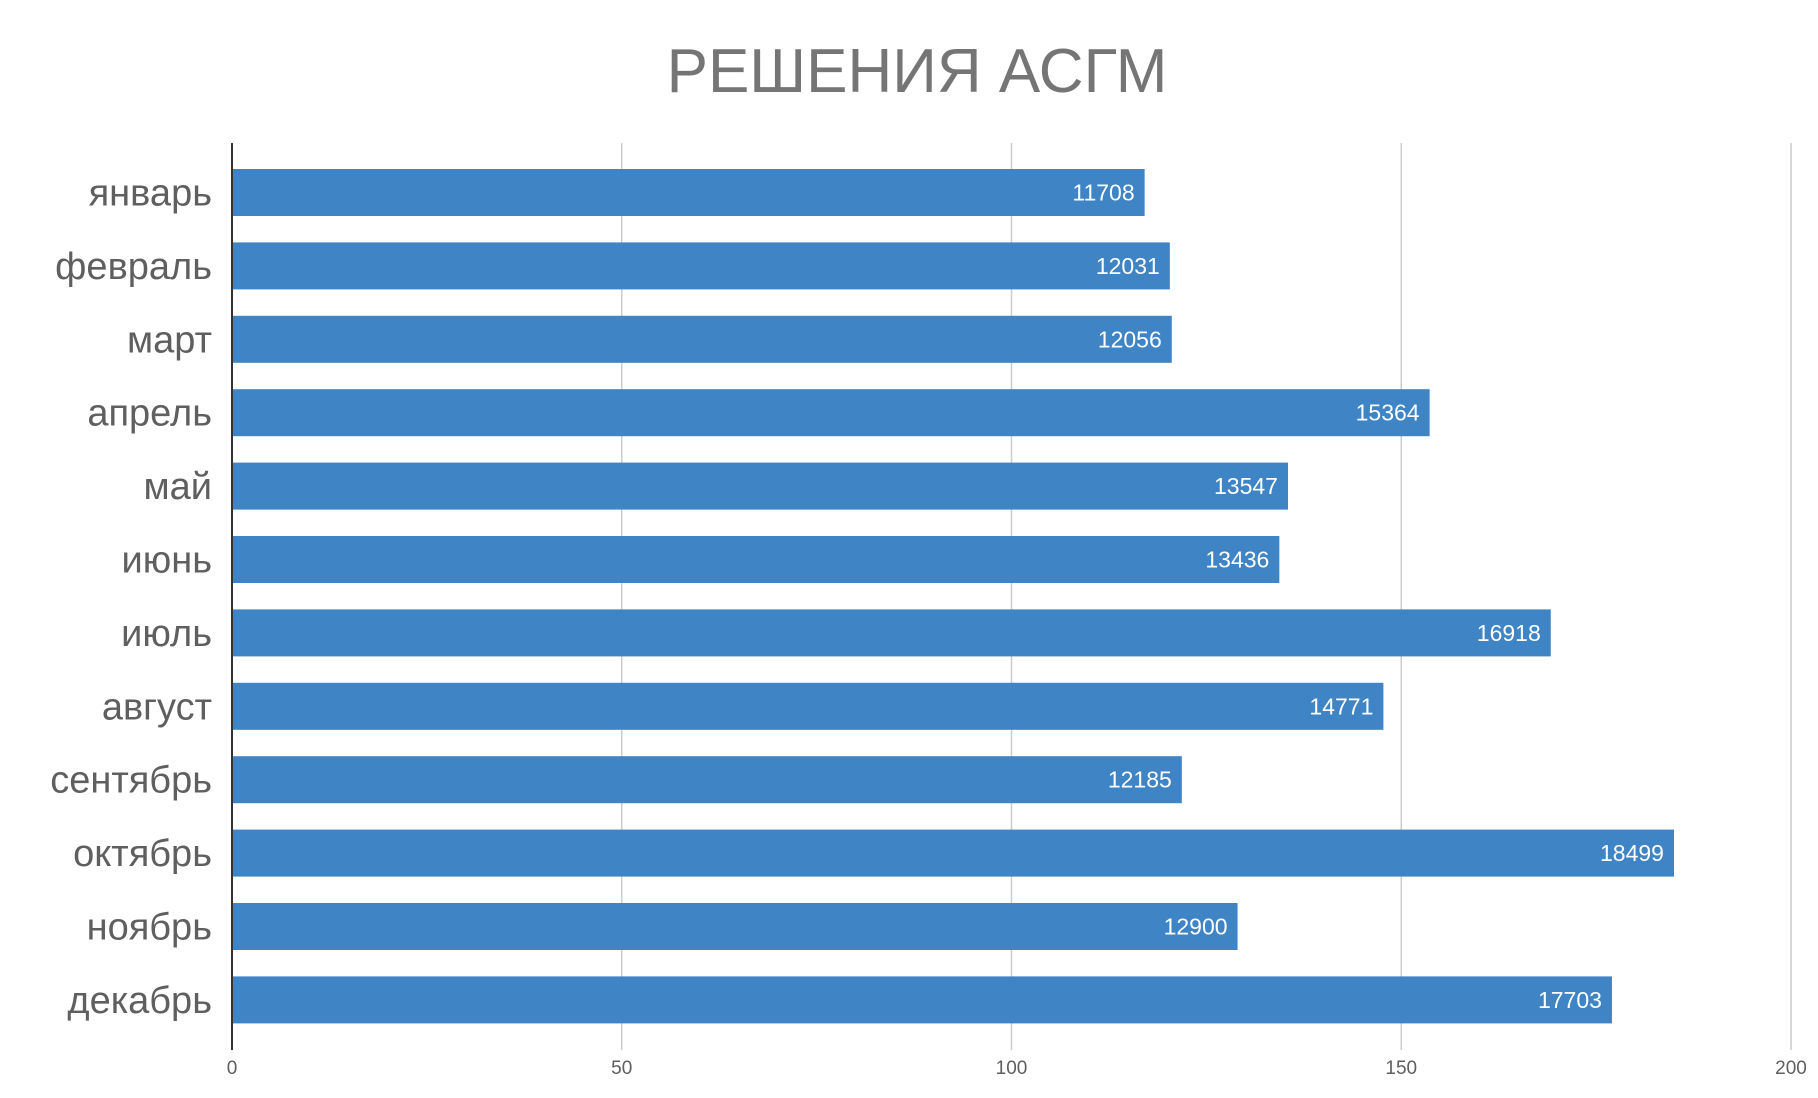 This screenshot has width=1818, height=1098. I want to click on category-label: июль, so click(166, 634).